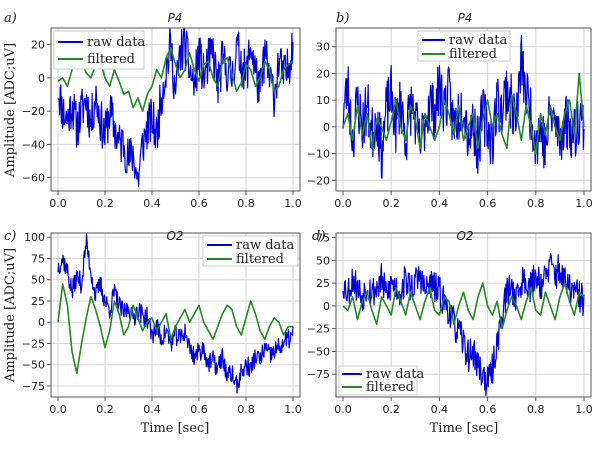 This screenshot has height=449, width=600. I want to click on panel-b-legend: raw data filtered, so click(464, 46).